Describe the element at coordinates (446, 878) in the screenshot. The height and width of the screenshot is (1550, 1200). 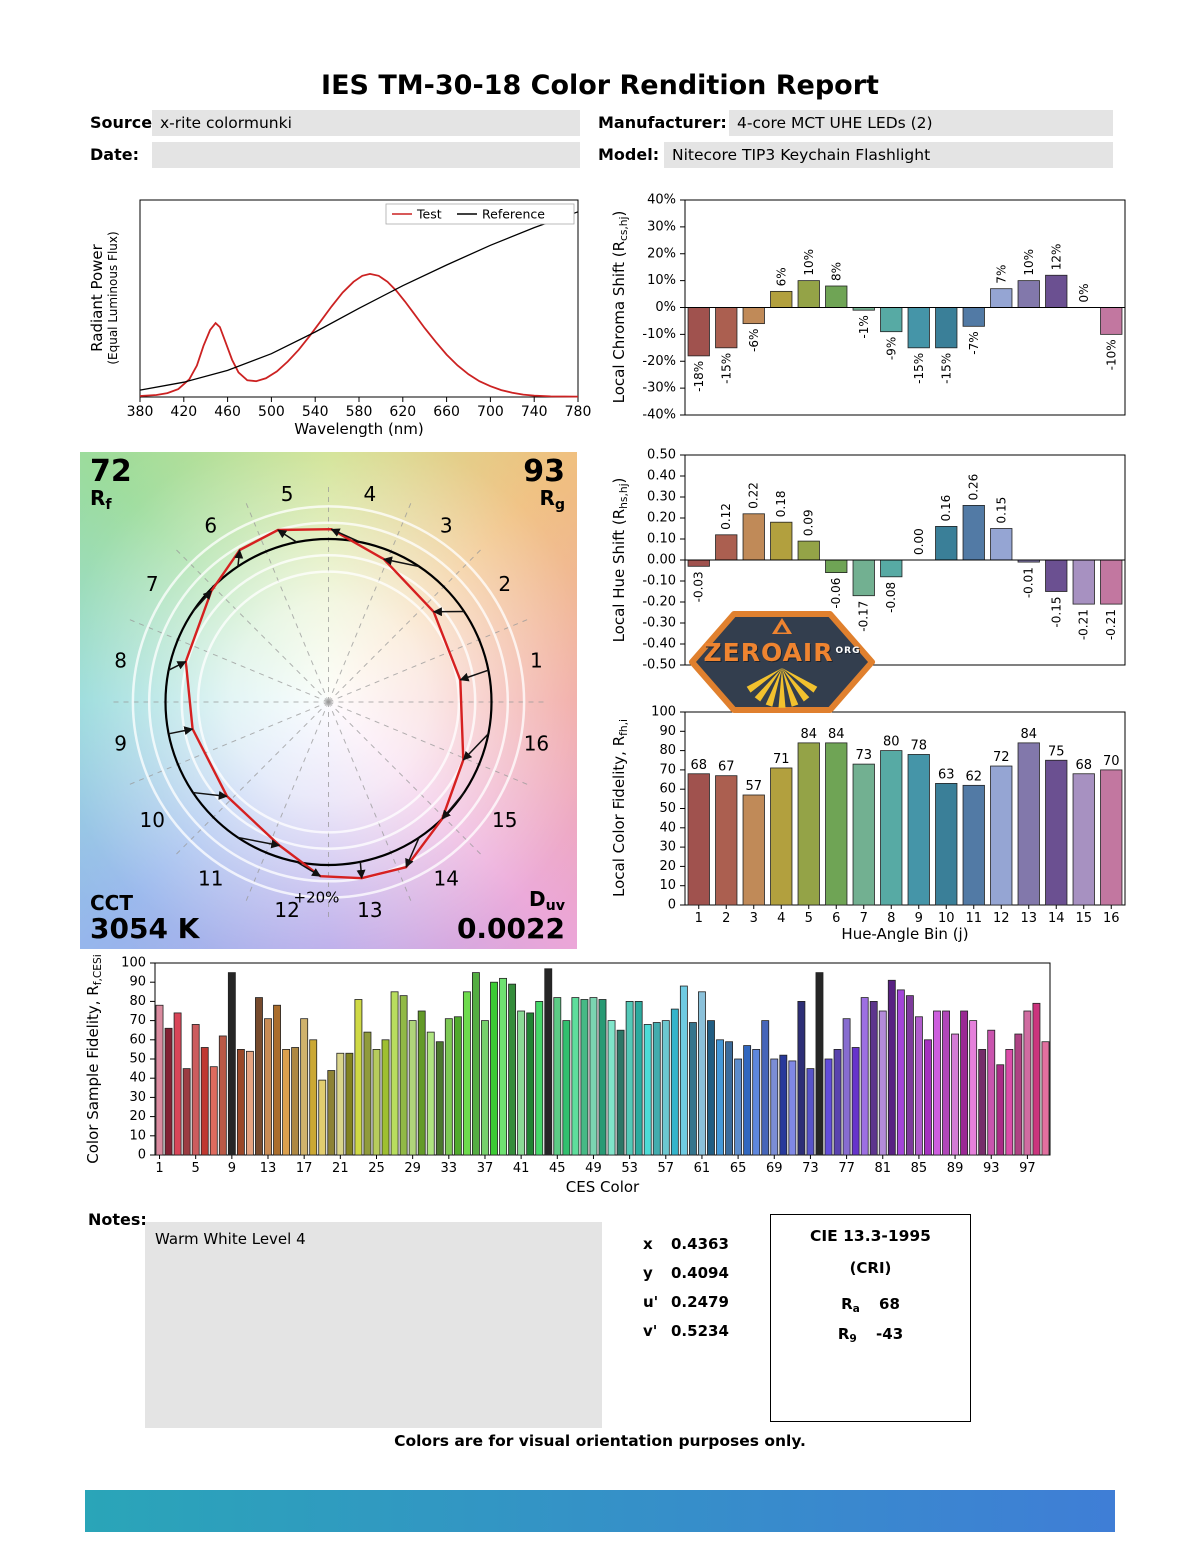
I see `svg-text: 14` at that location.